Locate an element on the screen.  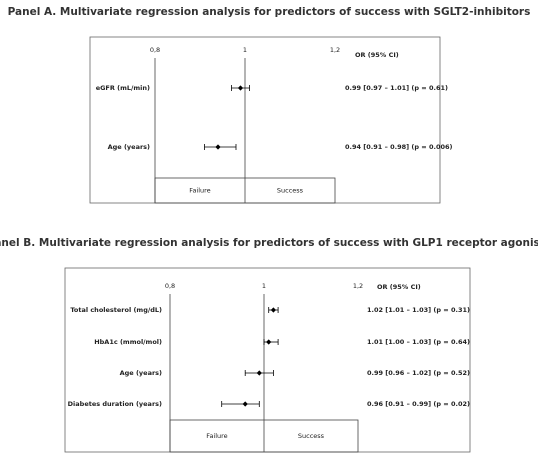
row-label: Total cholesterol (mg/dL) is located at coordinates (116, 310).